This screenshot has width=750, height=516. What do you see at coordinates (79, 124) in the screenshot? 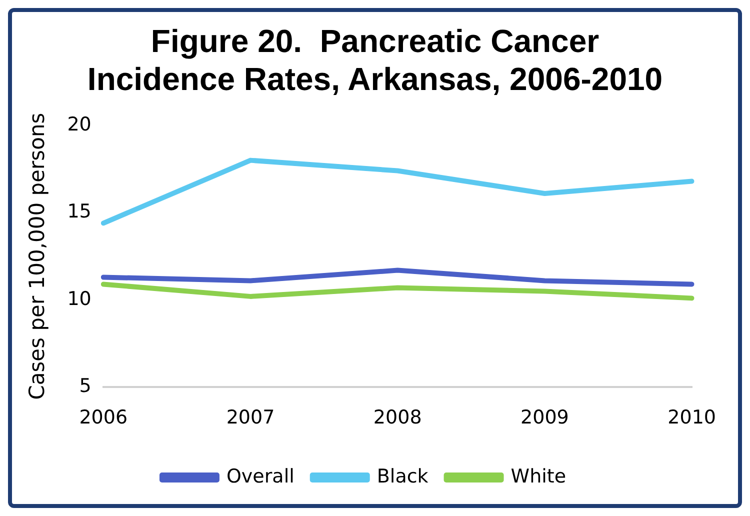
I see `y-tick-label: 20` at bounding box center [79, 124].